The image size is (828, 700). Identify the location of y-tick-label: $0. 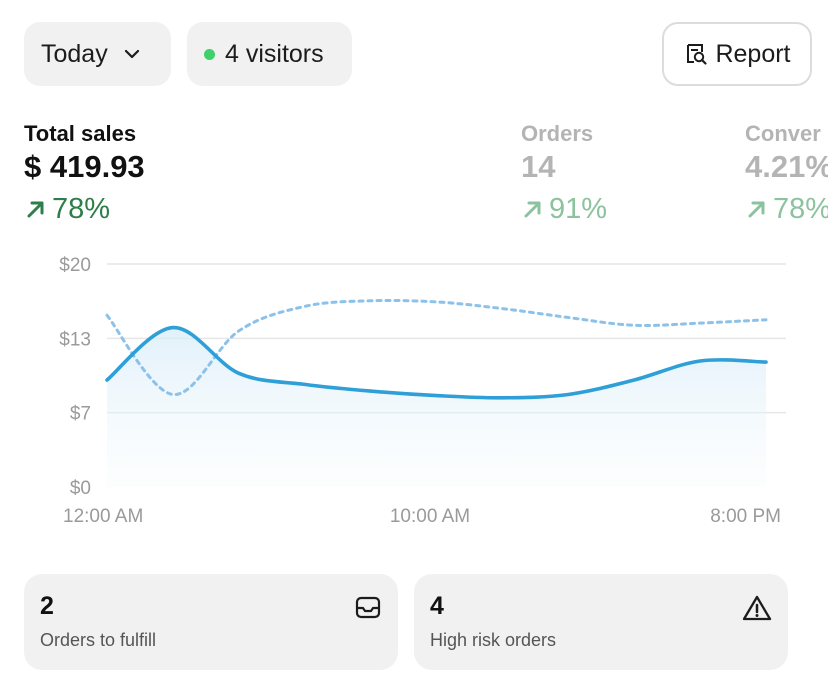
(80, 488).